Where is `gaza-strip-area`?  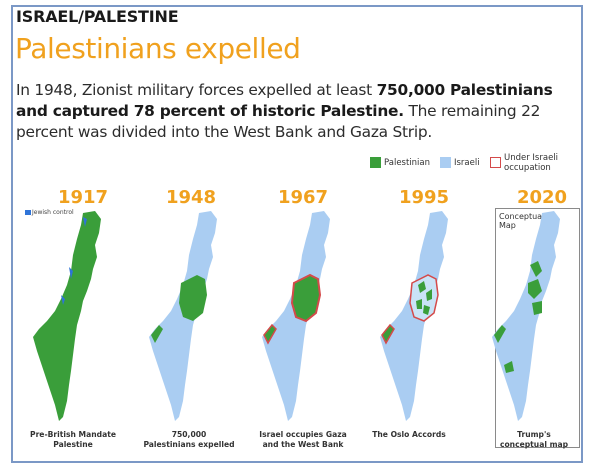
gaza-strip-area is located at coordinates (157, 334).